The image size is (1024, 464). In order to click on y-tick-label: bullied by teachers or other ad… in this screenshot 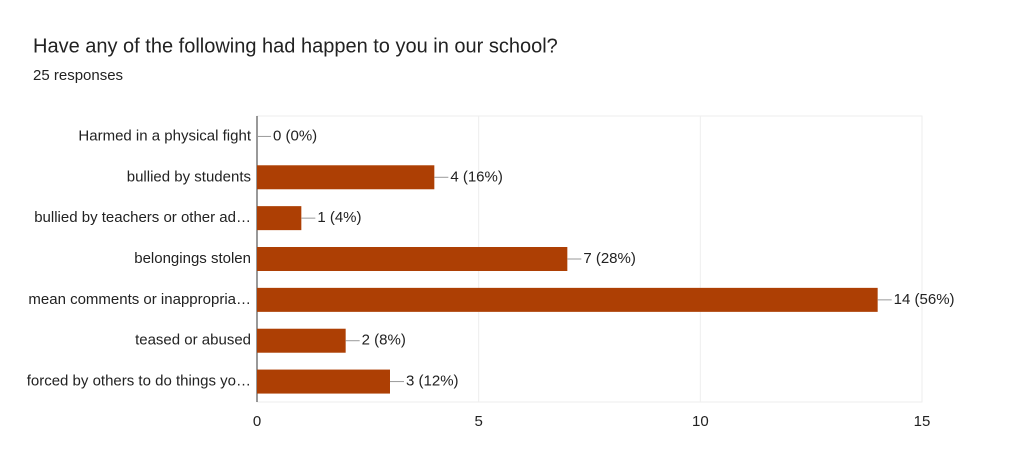, I will do `click(142, 217)`.